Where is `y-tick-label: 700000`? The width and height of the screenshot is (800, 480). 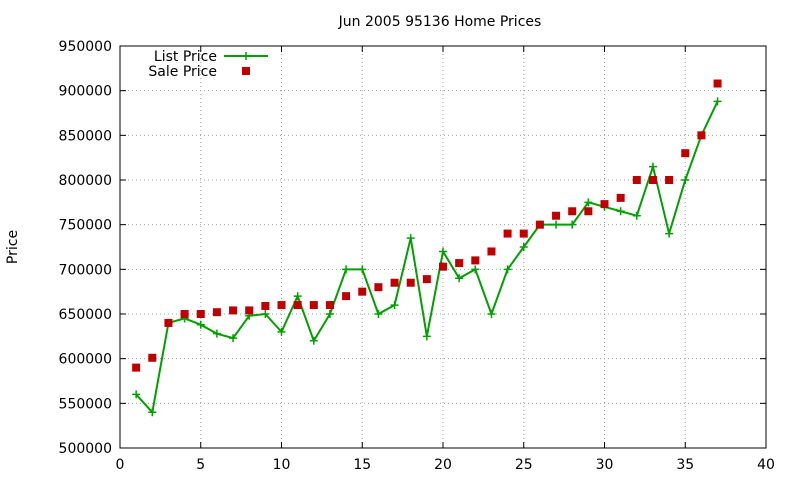
y-tick-label: 700000 is located at coordinates (85, 270).